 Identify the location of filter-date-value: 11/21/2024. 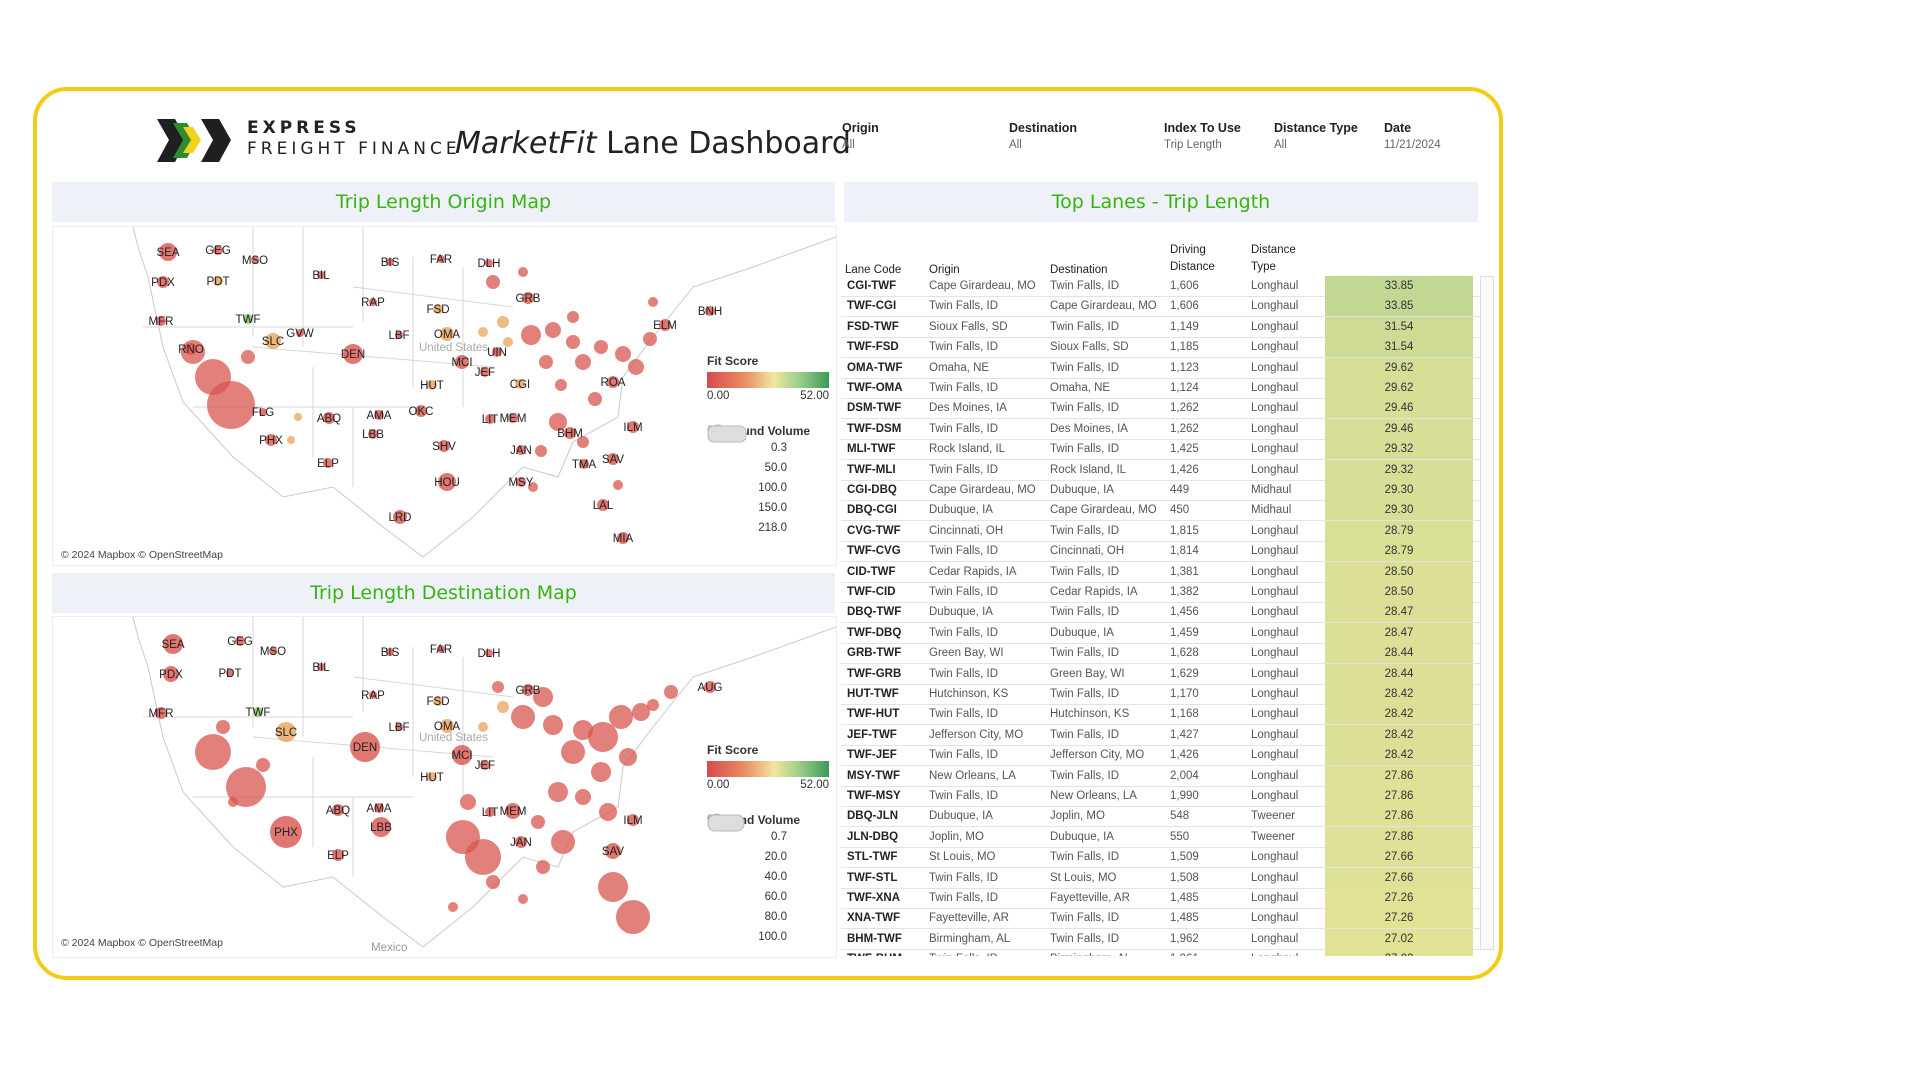
(1412, 145).